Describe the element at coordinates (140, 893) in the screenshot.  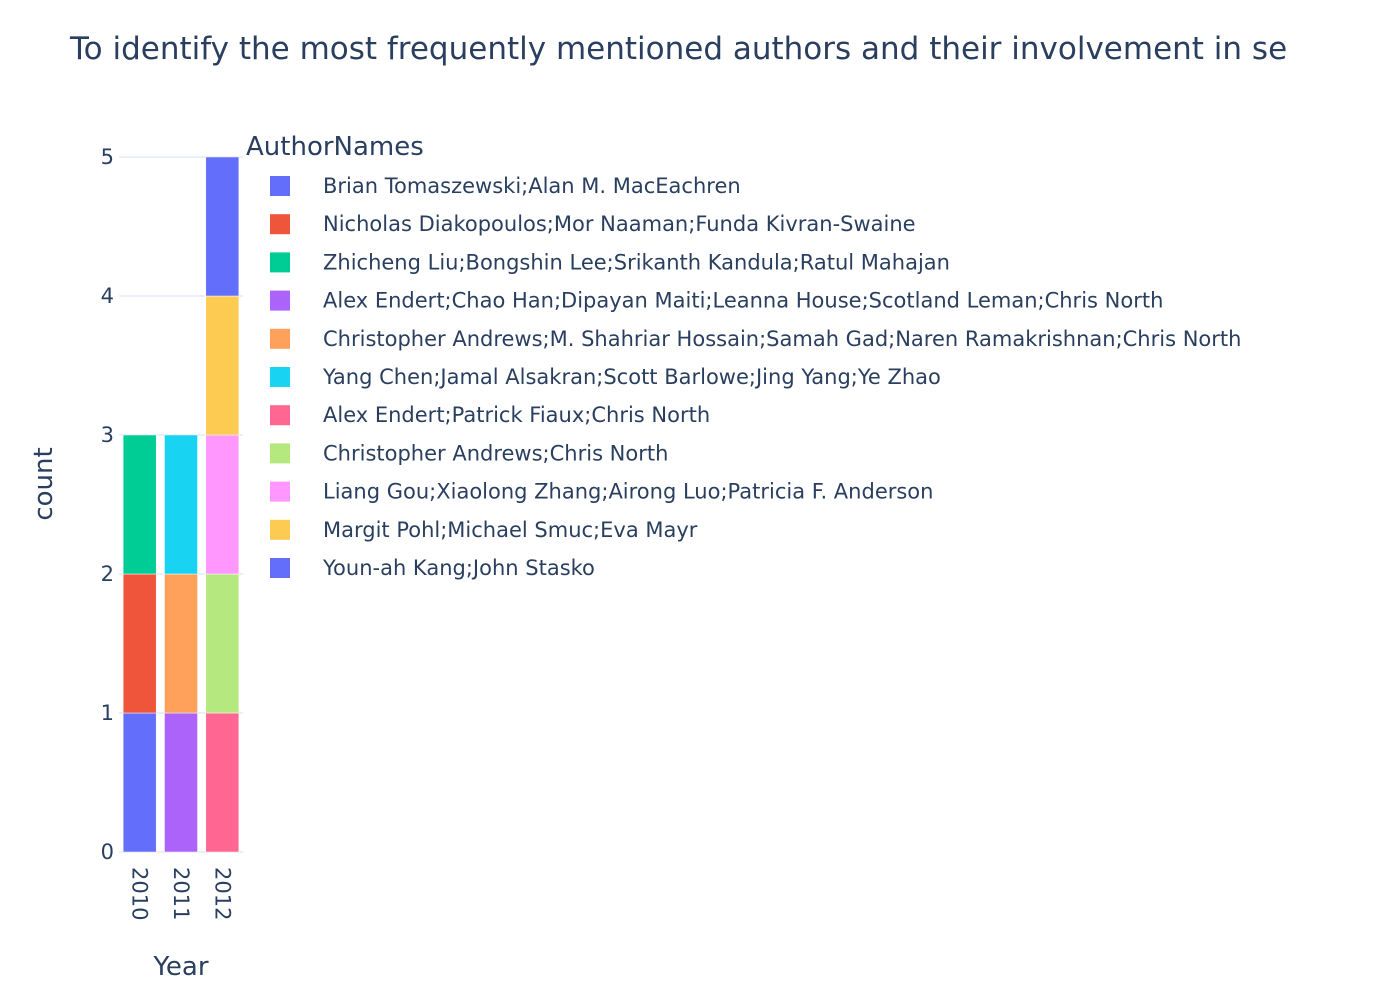
I see `x-tick-label: 2010` at that location.